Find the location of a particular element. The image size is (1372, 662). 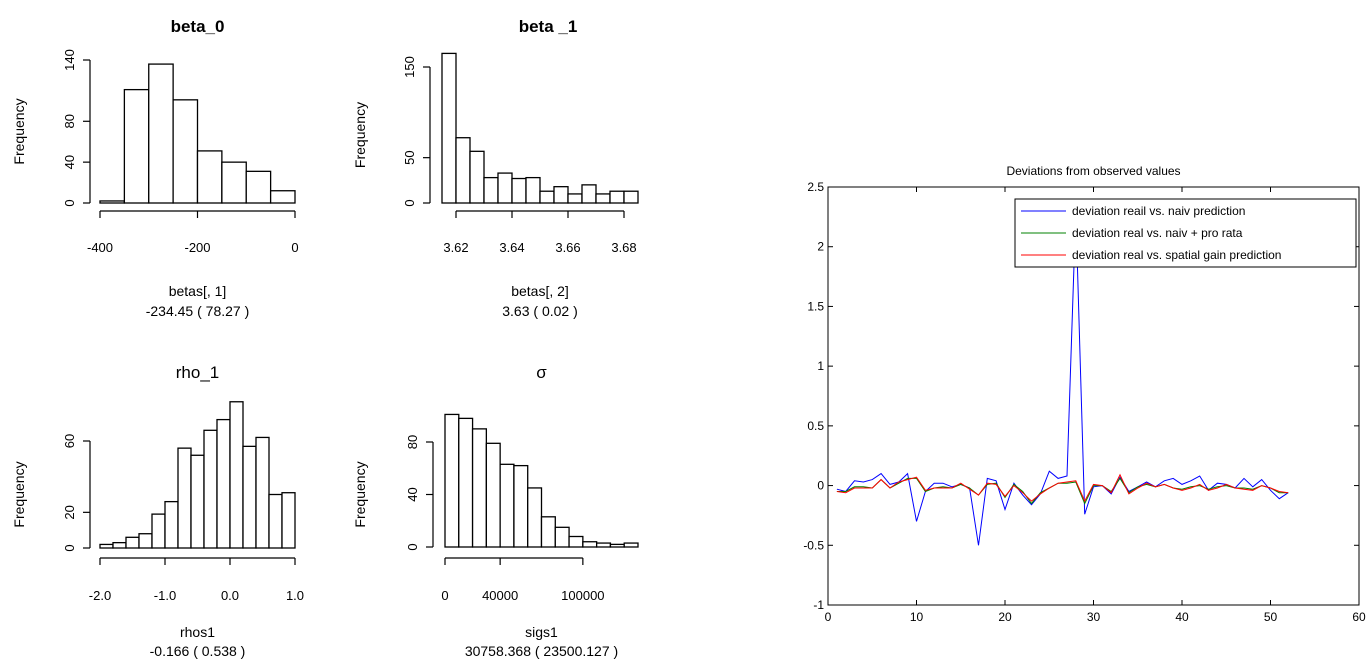

x-tick-label: 1.0 is located at coordinates (295, 595).